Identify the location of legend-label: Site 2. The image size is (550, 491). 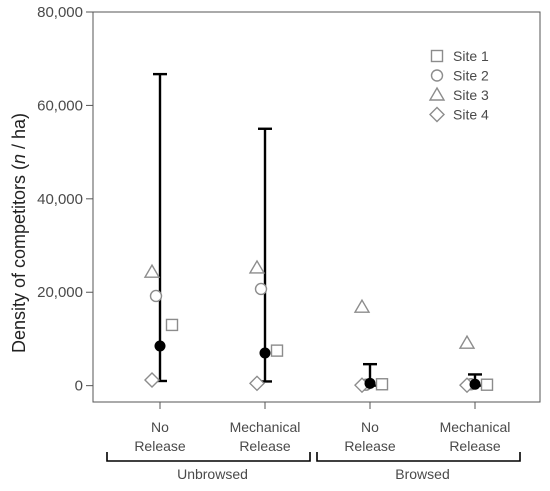
(471, 76).